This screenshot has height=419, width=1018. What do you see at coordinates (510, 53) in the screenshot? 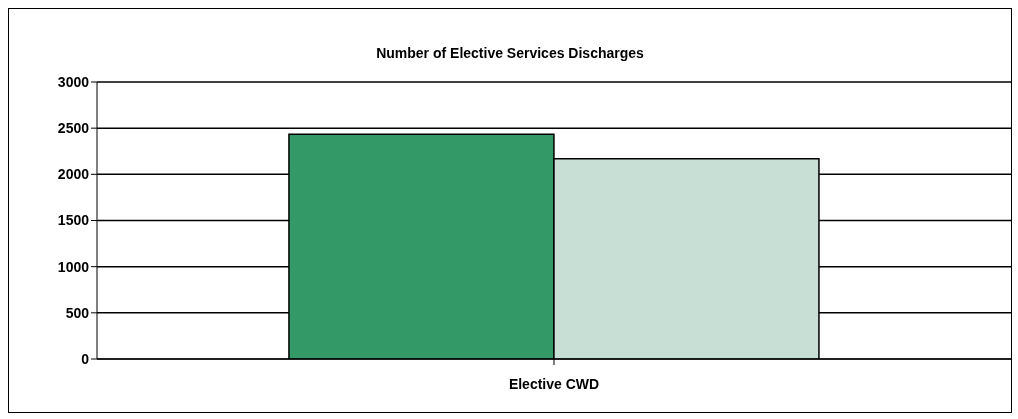
I see `chart-title: Number of Elective Services Discharges` at bounding box center [510, 53].